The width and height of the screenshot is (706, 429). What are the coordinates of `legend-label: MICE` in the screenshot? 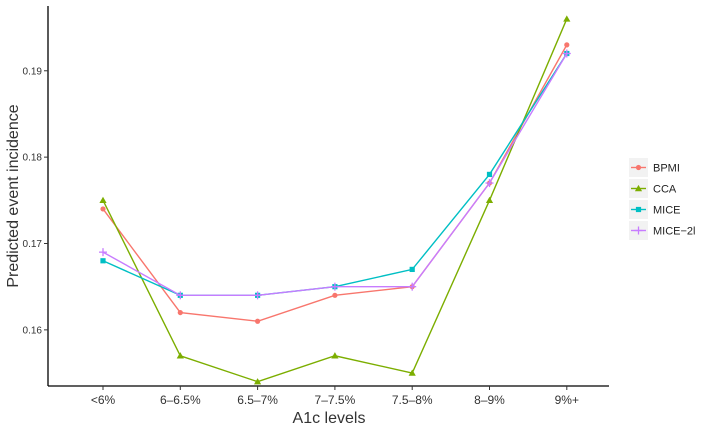 It's located at (667, 211).